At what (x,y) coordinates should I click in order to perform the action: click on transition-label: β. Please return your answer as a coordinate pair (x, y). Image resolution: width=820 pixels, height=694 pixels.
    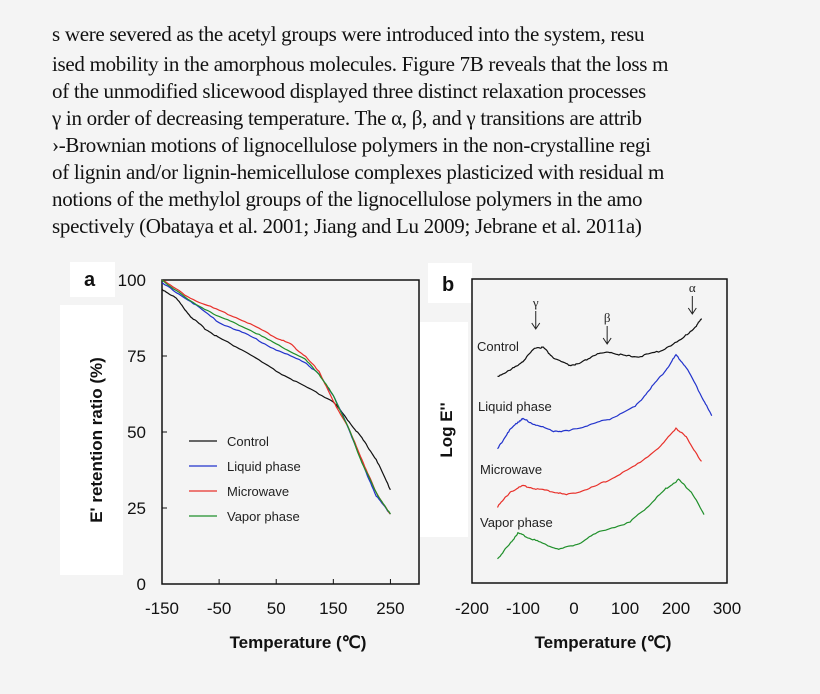
    Looking at the image, I should click on (607, 317).